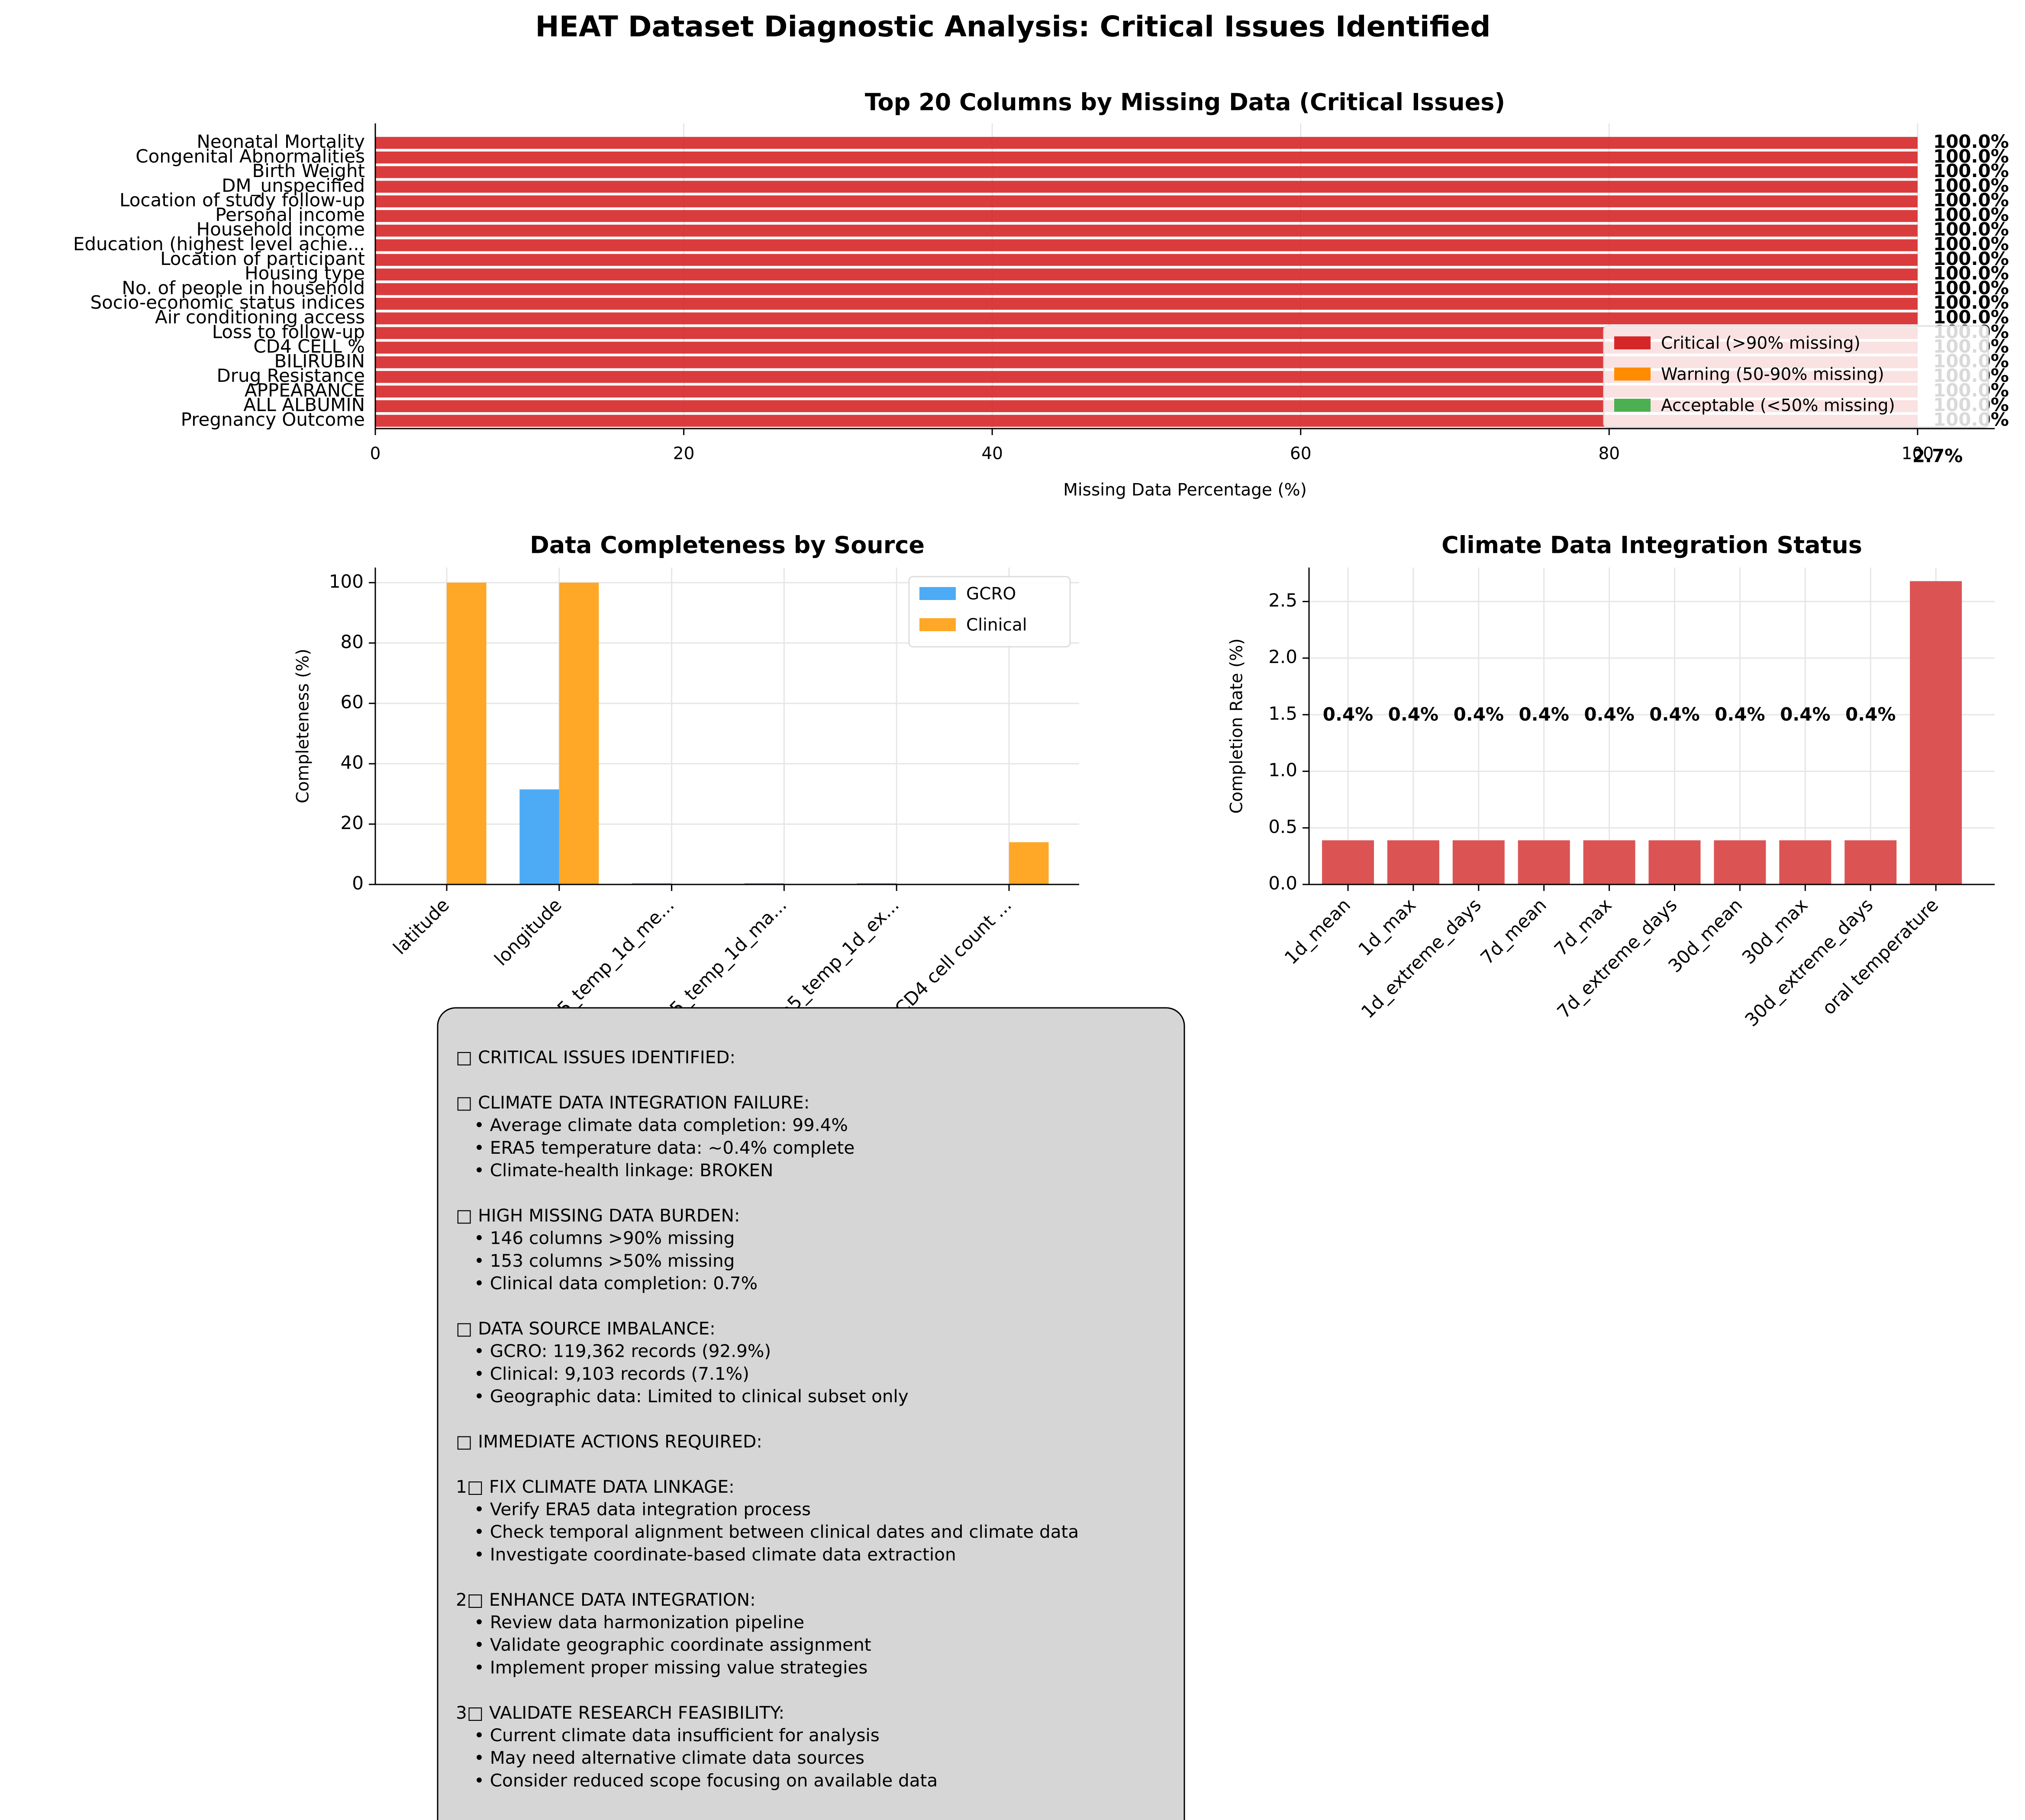 The image size is (2025, 1820). Describe the element at coordinates (1282, 713) in the screenshot. I see `y-tick-label: 1.5` at that location.